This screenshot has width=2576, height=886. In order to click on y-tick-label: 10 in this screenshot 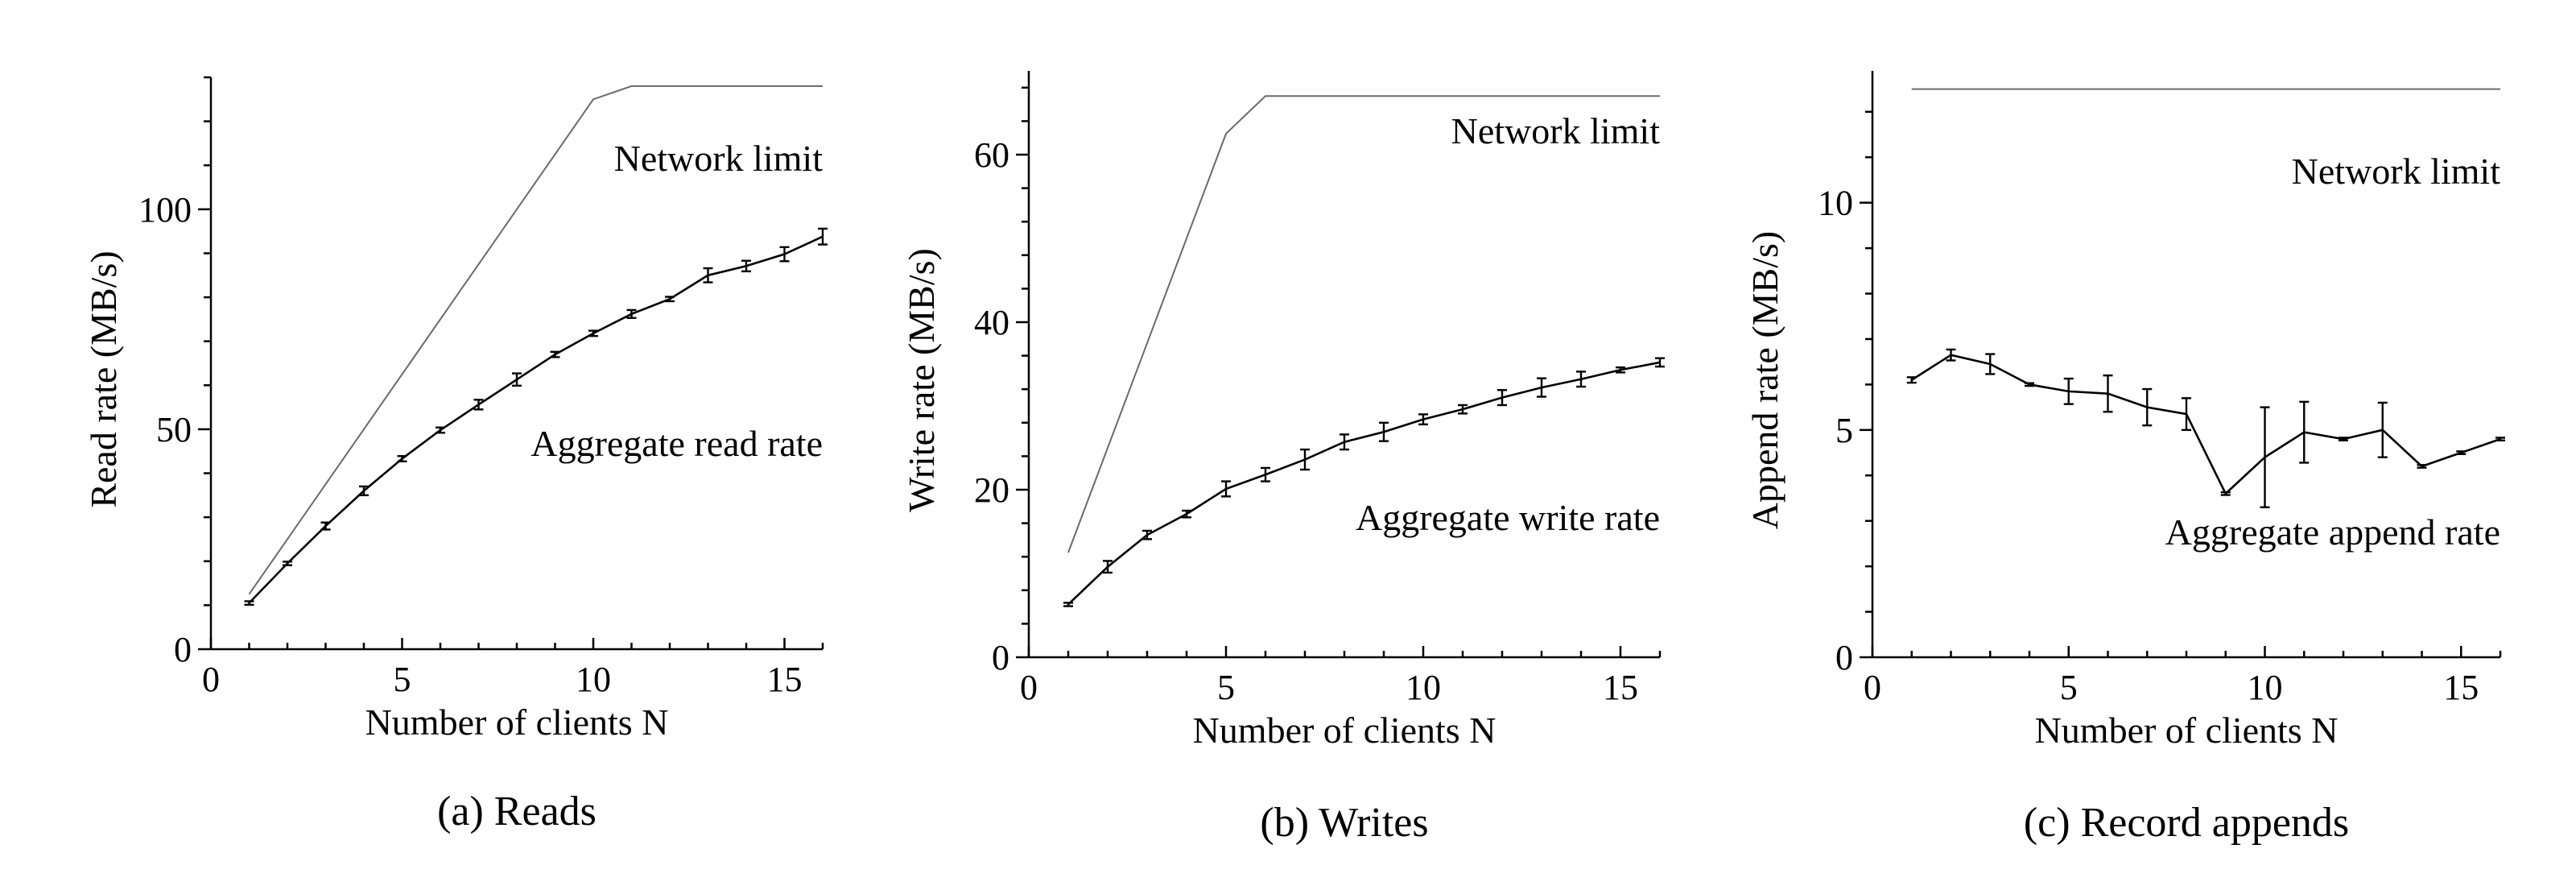, I will do `click(1835, 203)`.